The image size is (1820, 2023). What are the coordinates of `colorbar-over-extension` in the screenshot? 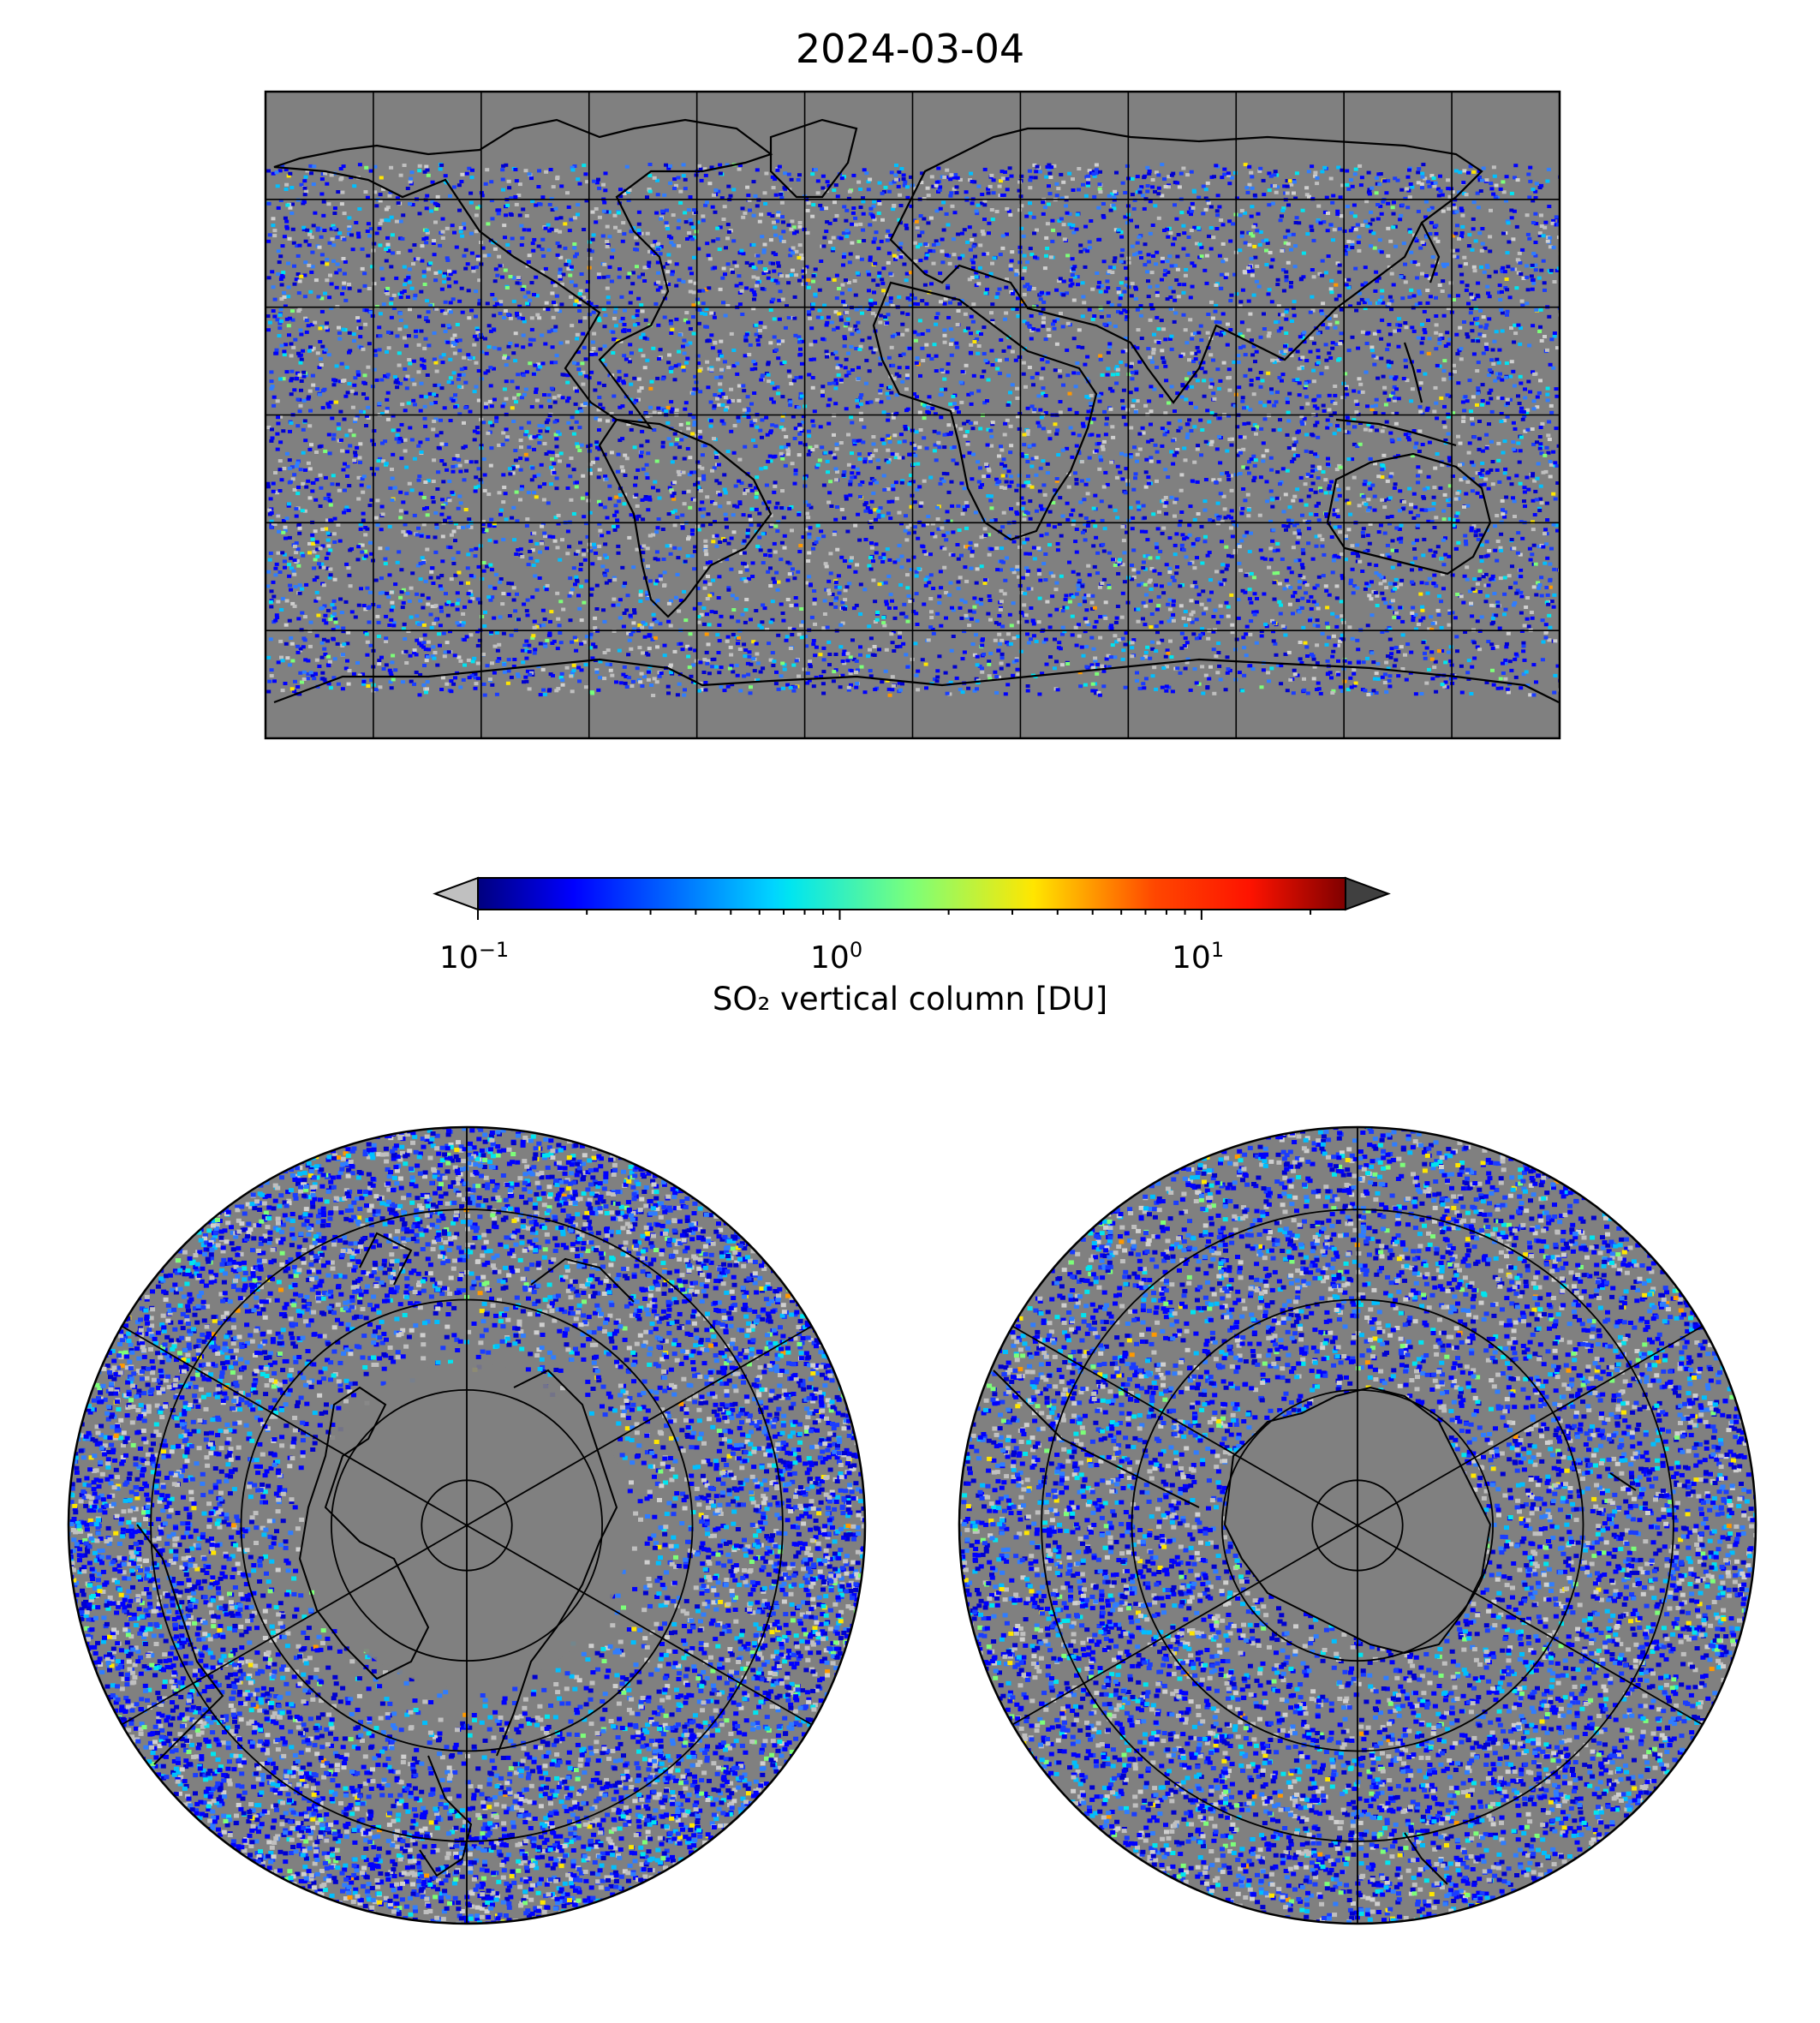 It's located at (1368, 893).